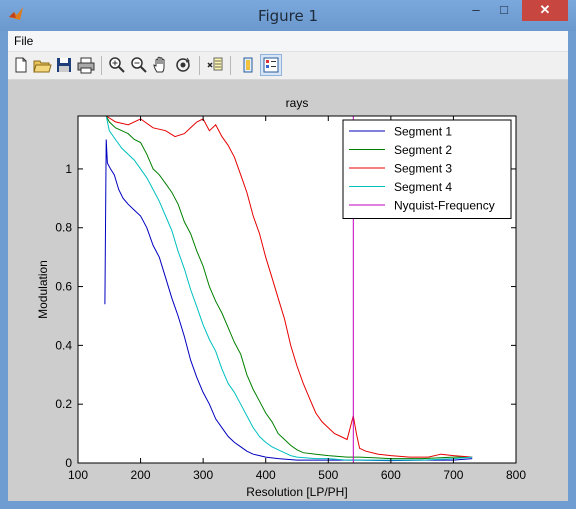  I want to click on x-tick-label: 100, so click(78, 475).